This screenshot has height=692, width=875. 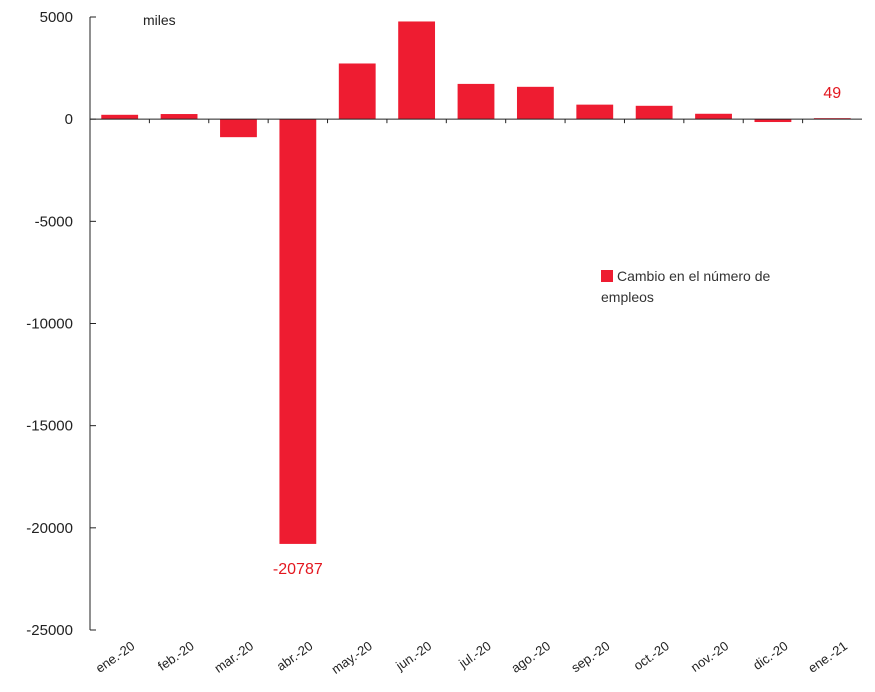 What do you see at coordinates (54, 221) in the screenshot?
I see `y-tick-label: -5000` at bounding box center [54, 221].